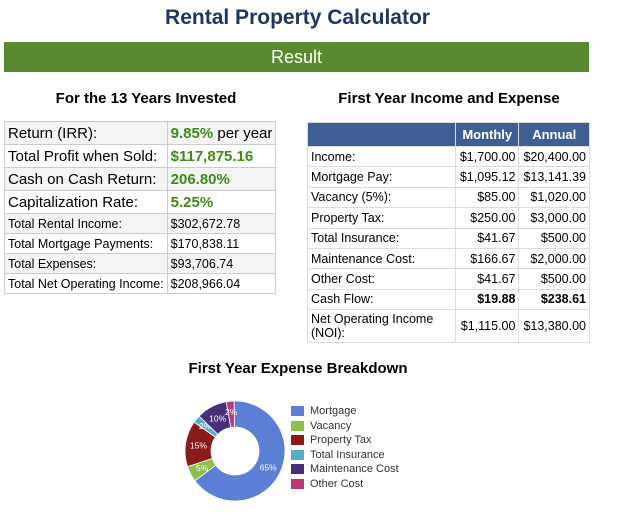  What do you see at coordinates (296, 57) in the screenshot?
I see `result-bar: Result` at bounding box center [296, 57].